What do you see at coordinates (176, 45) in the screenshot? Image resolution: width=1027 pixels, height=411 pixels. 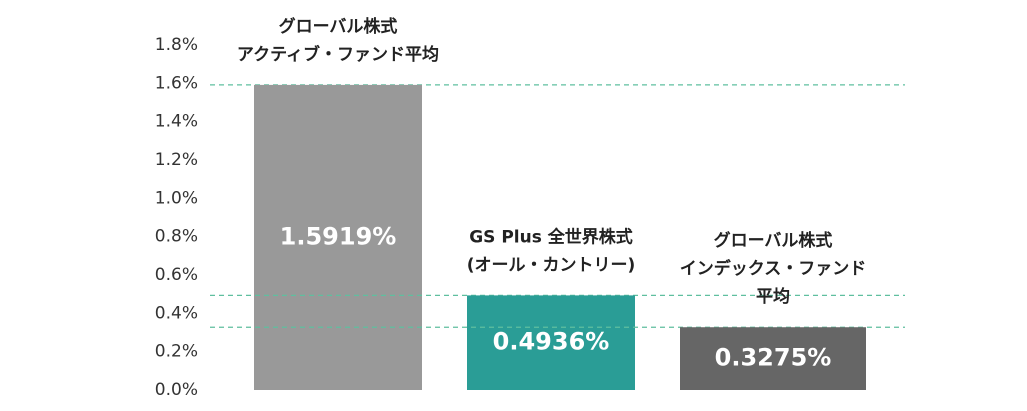 I see `y-tick-label: 1.8%` at bounding box center [176, 45].